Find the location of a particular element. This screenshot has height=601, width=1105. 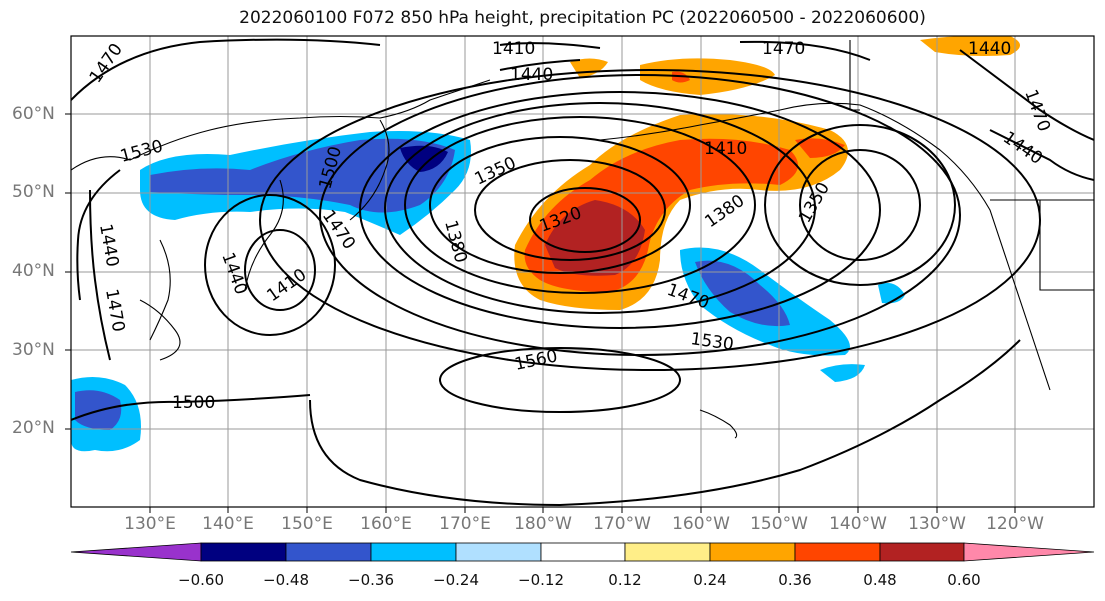

colorbar-label: −0.24 is located at coordinates (456, 580).